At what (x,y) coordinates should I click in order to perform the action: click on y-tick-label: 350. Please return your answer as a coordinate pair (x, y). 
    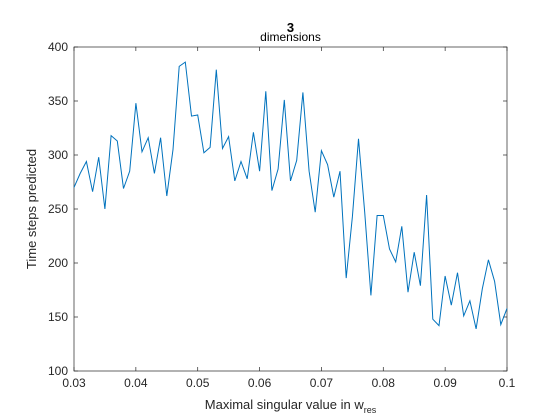
    Looking at the image, I should click on (58, 101).